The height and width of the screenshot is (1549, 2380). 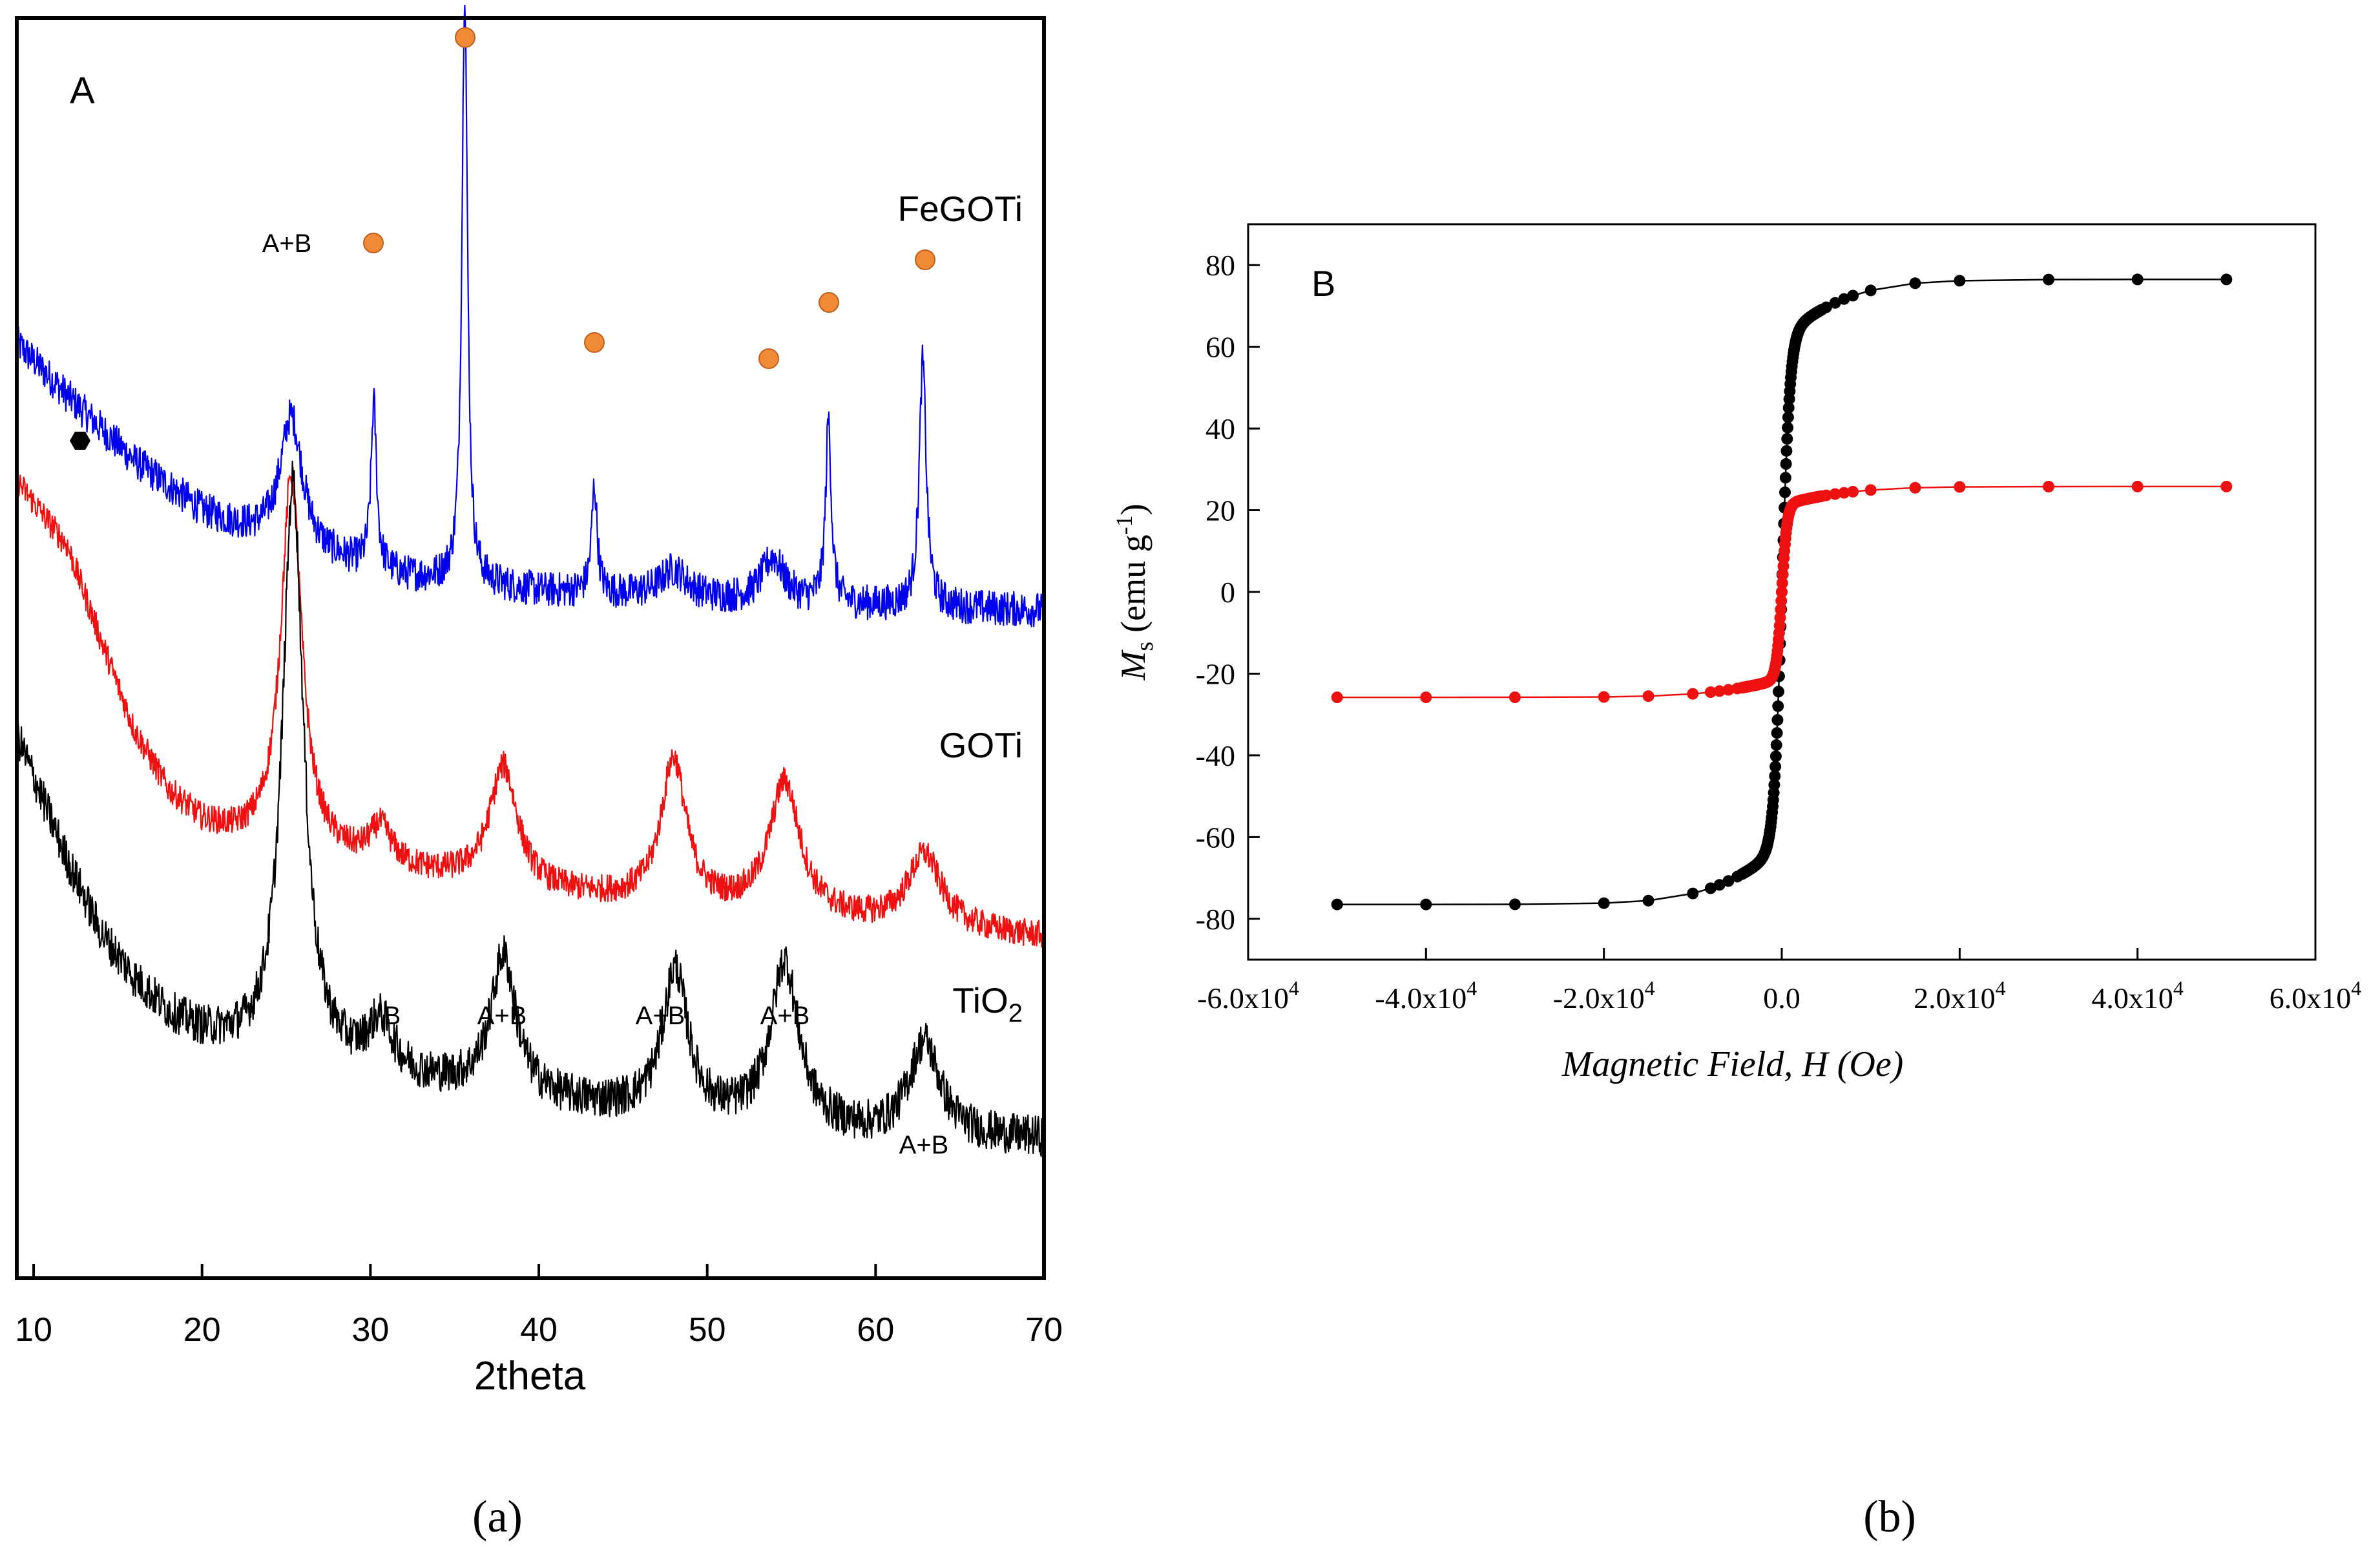 What do you see at coordinates (80, 441) in the screenshot?
I see `graphene-oxide-hexagon-marker` at bounding box center [80, 441].